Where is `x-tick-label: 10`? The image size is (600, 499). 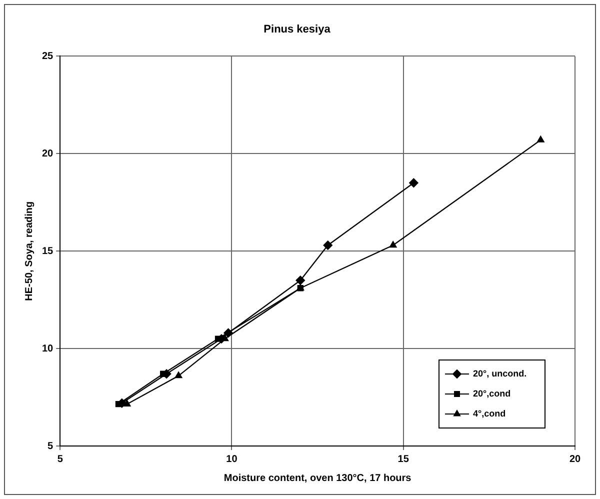 x-tick-label: 10 is located at coordinates (232, 459).